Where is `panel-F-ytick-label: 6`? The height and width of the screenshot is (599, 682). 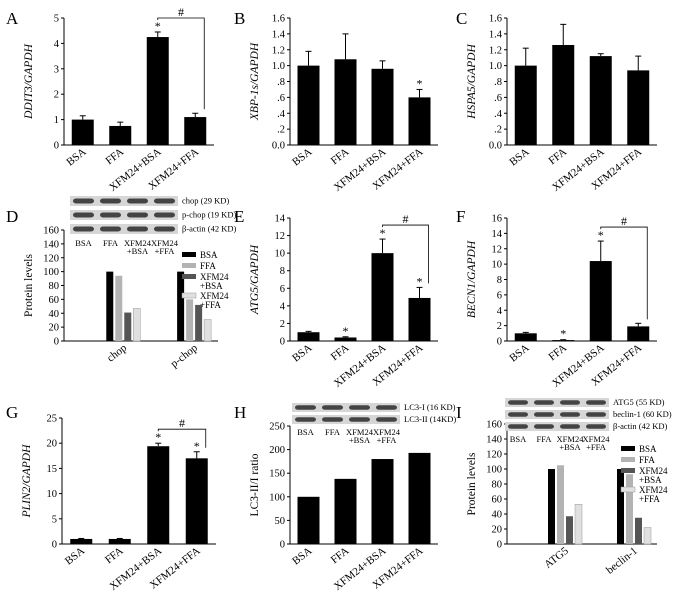
panel-F-ytick-label: 6 is located at coordinates (499, 295).